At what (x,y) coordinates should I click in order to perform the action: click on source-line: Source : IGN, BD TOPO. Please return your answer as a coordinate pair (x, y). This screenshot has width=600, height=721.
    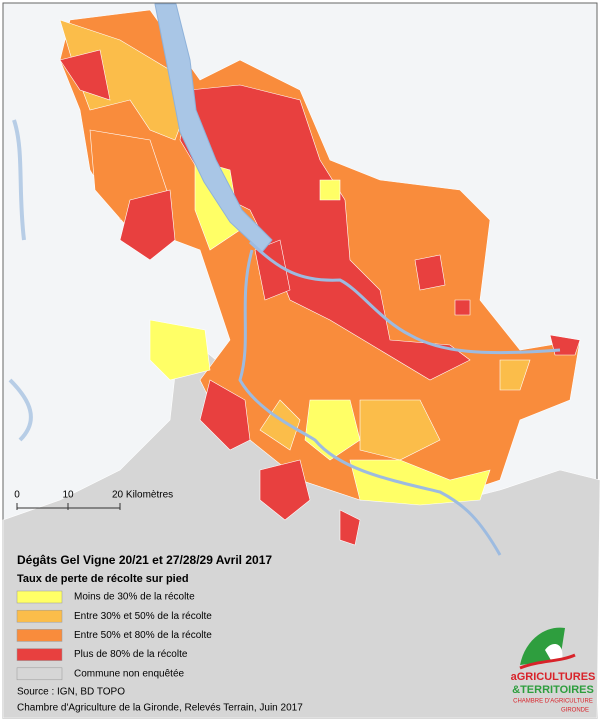
    Looking at the image, I should click on (71, 692).